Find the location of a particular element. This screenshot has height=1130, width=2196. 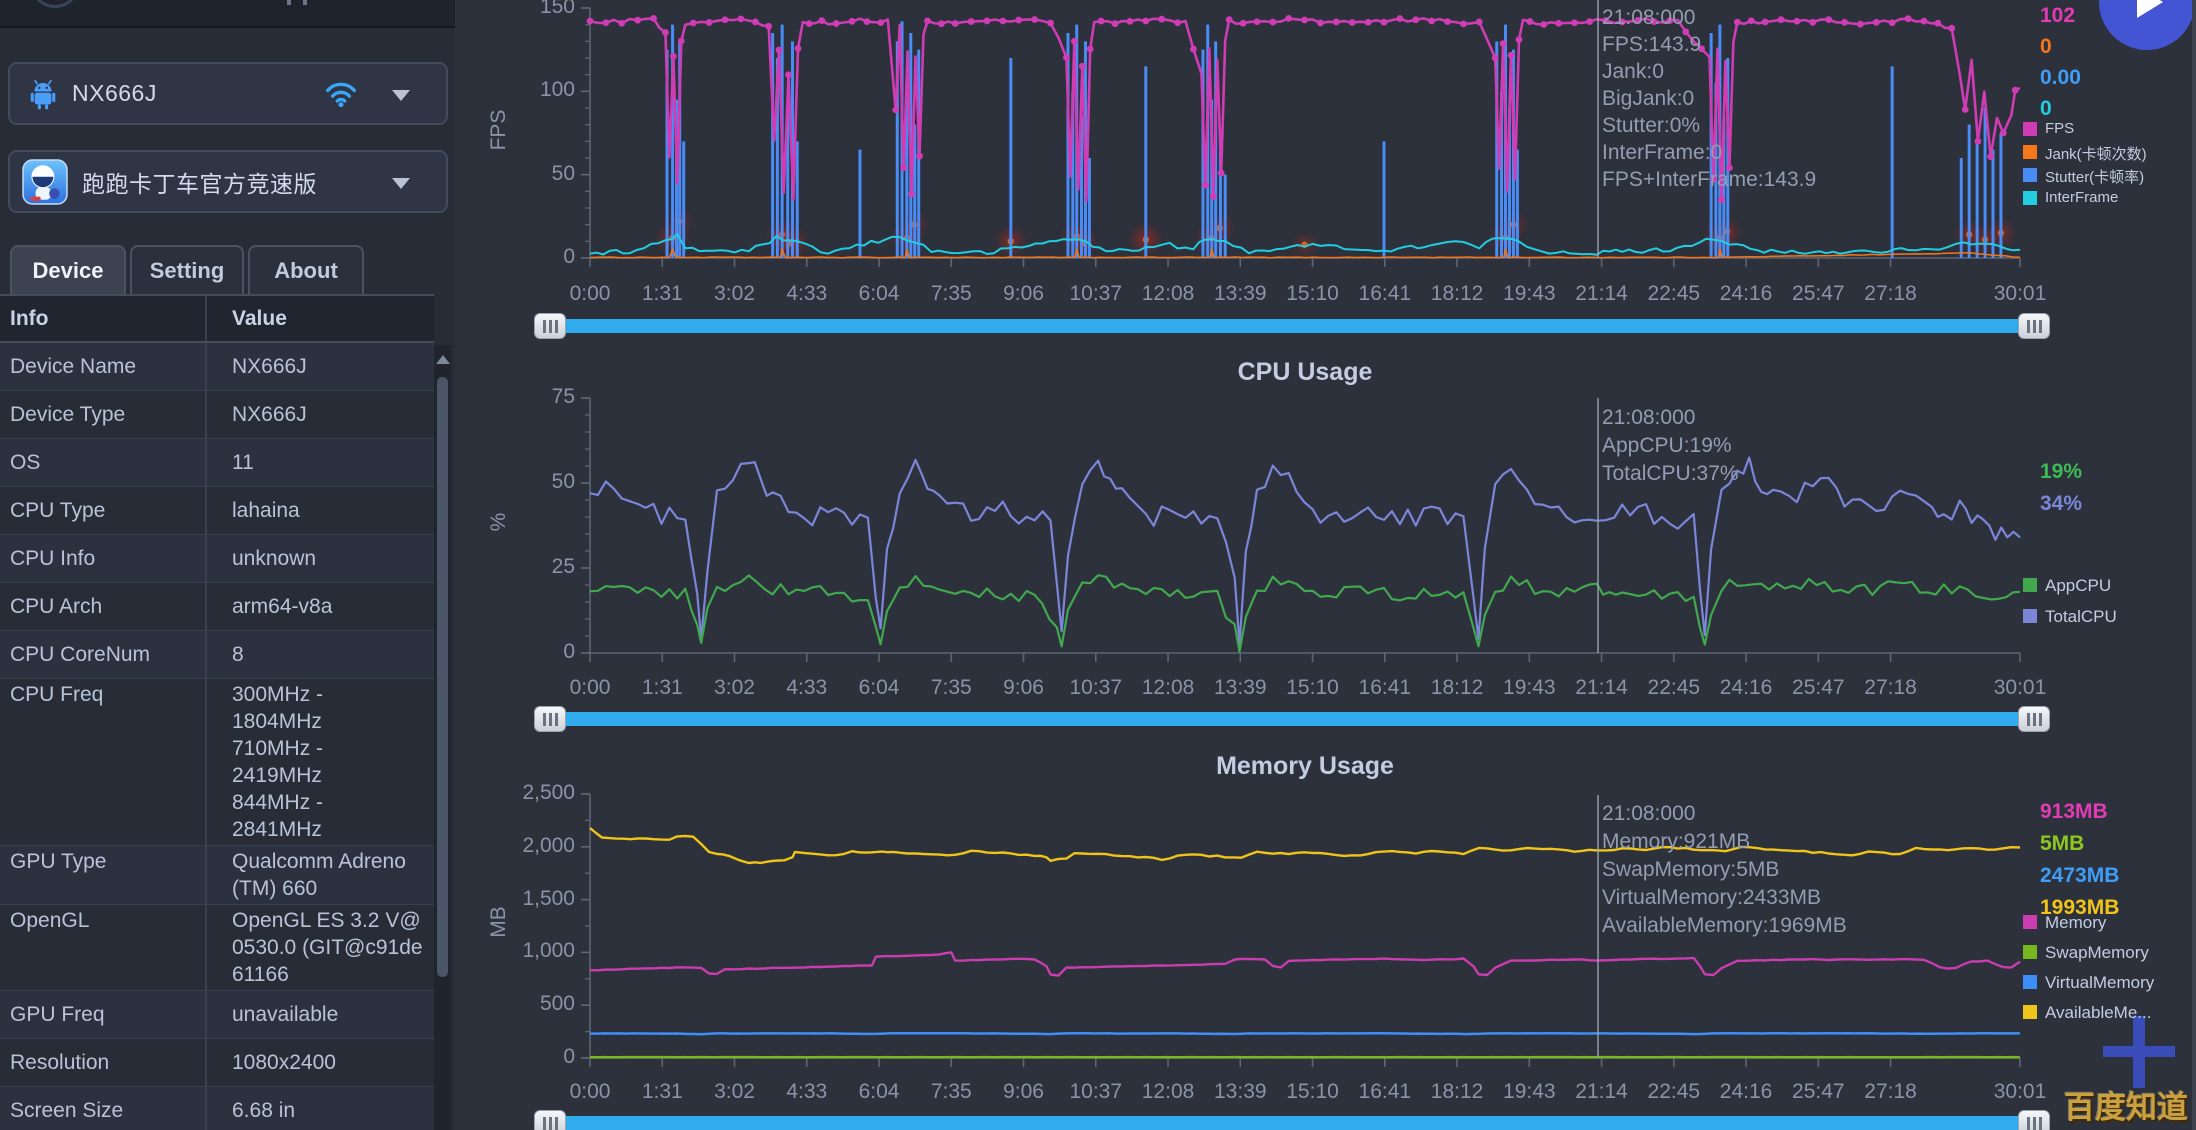

table-row: CPU Arch arm64-v8a is located at coordinates (217, 607).